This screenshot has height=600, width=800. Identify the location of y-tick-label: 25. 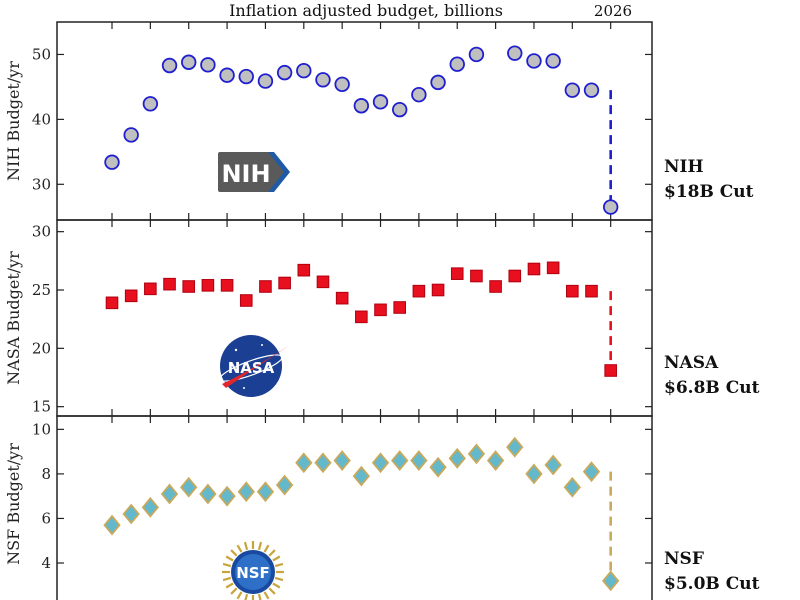
(41, 290).